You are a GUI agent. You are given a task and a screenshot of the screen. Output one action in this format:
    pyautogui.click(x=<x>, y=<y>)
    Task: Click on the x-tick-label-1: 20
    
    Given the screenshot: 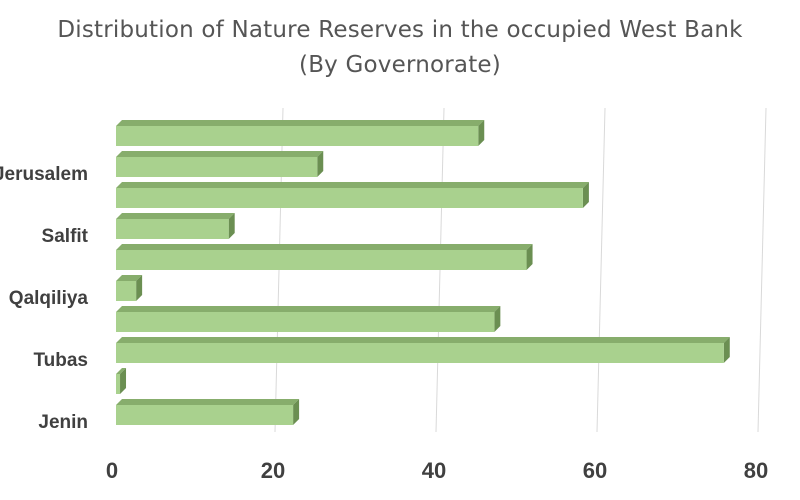 What is the action you would take?
    pyautogui.click(x=273, y=470)
    